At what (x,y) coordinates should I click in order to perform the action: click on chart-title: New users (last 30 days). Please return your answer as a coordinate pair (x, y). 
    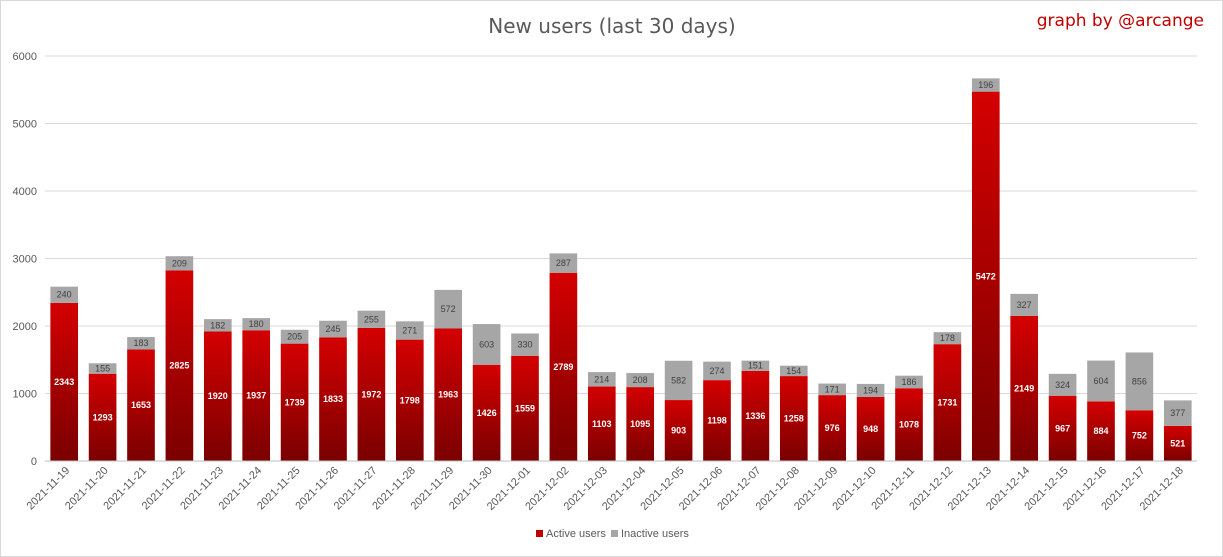
    Looking at the image, I should click on (611, 26).